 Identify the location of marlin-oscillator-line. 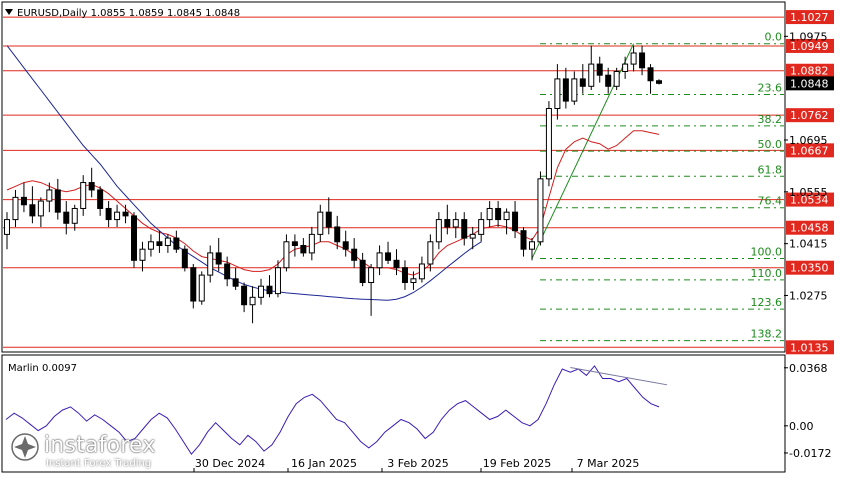
(332, 410).